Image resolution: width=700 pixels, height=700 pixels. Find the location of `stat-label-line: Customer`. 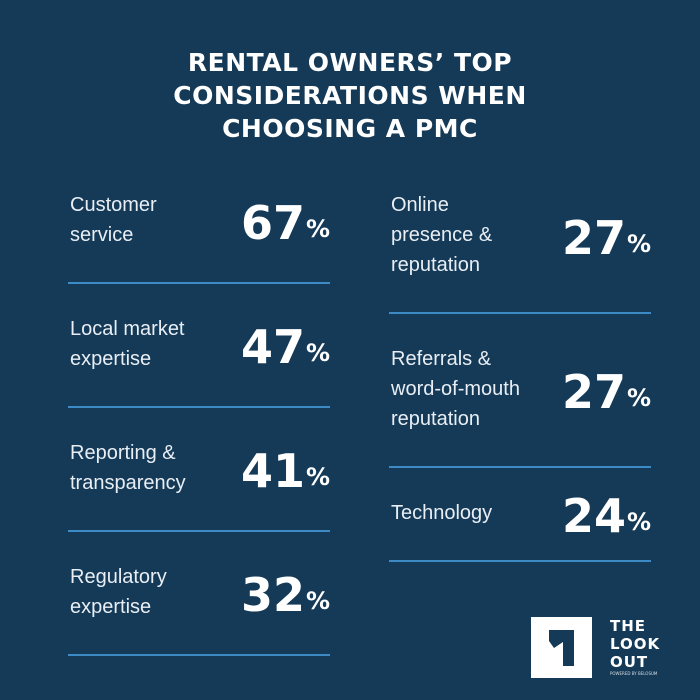

stat-label-line: Customer is located at coordinates (113, 205).